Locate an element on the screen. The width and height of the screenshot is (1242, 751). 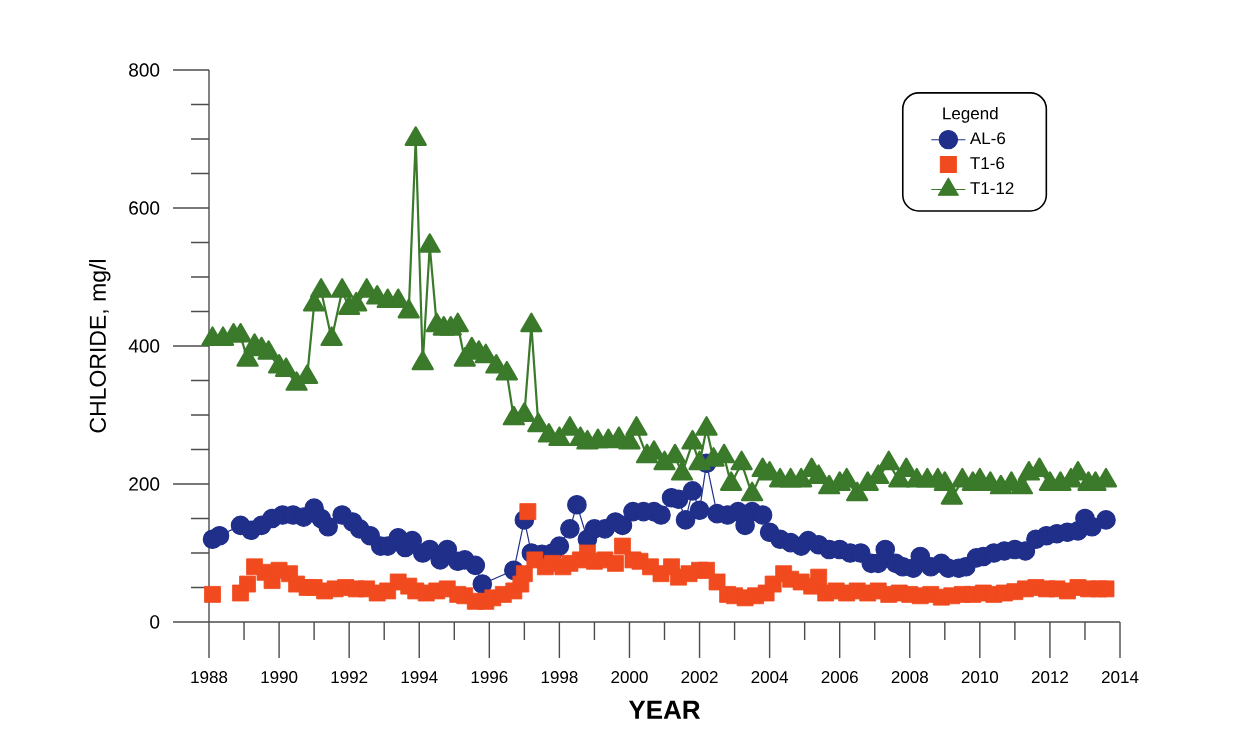
x-tick-label: 1988 is located at coordinates (209, 677).